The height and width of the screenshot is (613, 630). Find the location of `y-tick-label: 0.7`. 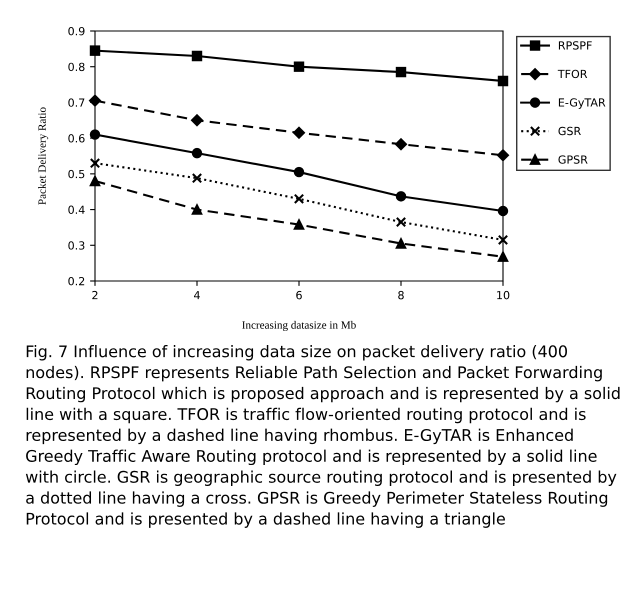

y-tick-label: 0.7 is located at coordinates (76, 102).